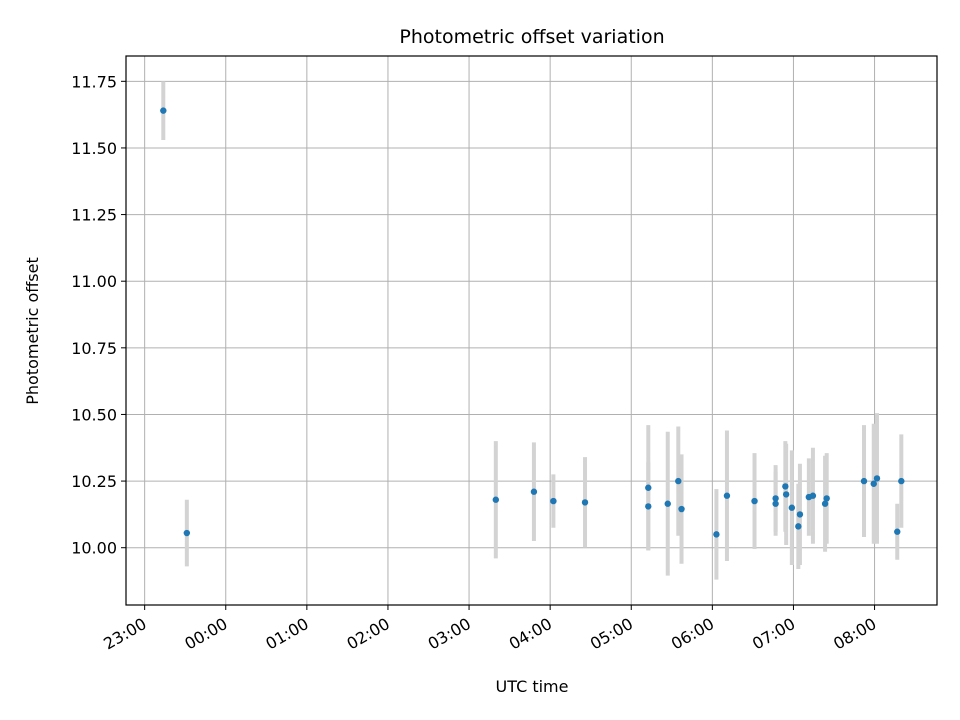 This screenshot has width=960, height=720. What do you see at coordinates (94, 481) in the screenshot?
I see `y-tick-label: 10.25` at bounding box center [94, 481].